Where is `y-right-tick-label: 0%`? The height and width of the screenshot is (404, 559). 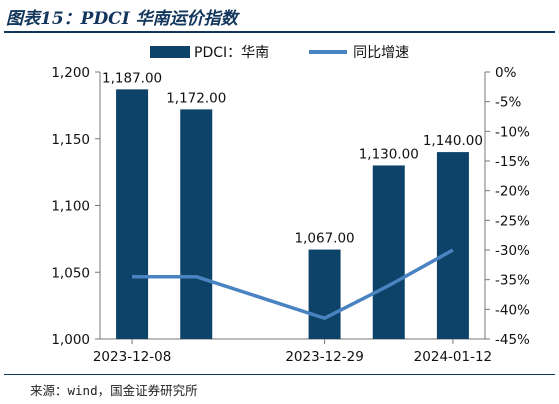 y-right-tick-label: 0% is located at coordinates (506, 73).